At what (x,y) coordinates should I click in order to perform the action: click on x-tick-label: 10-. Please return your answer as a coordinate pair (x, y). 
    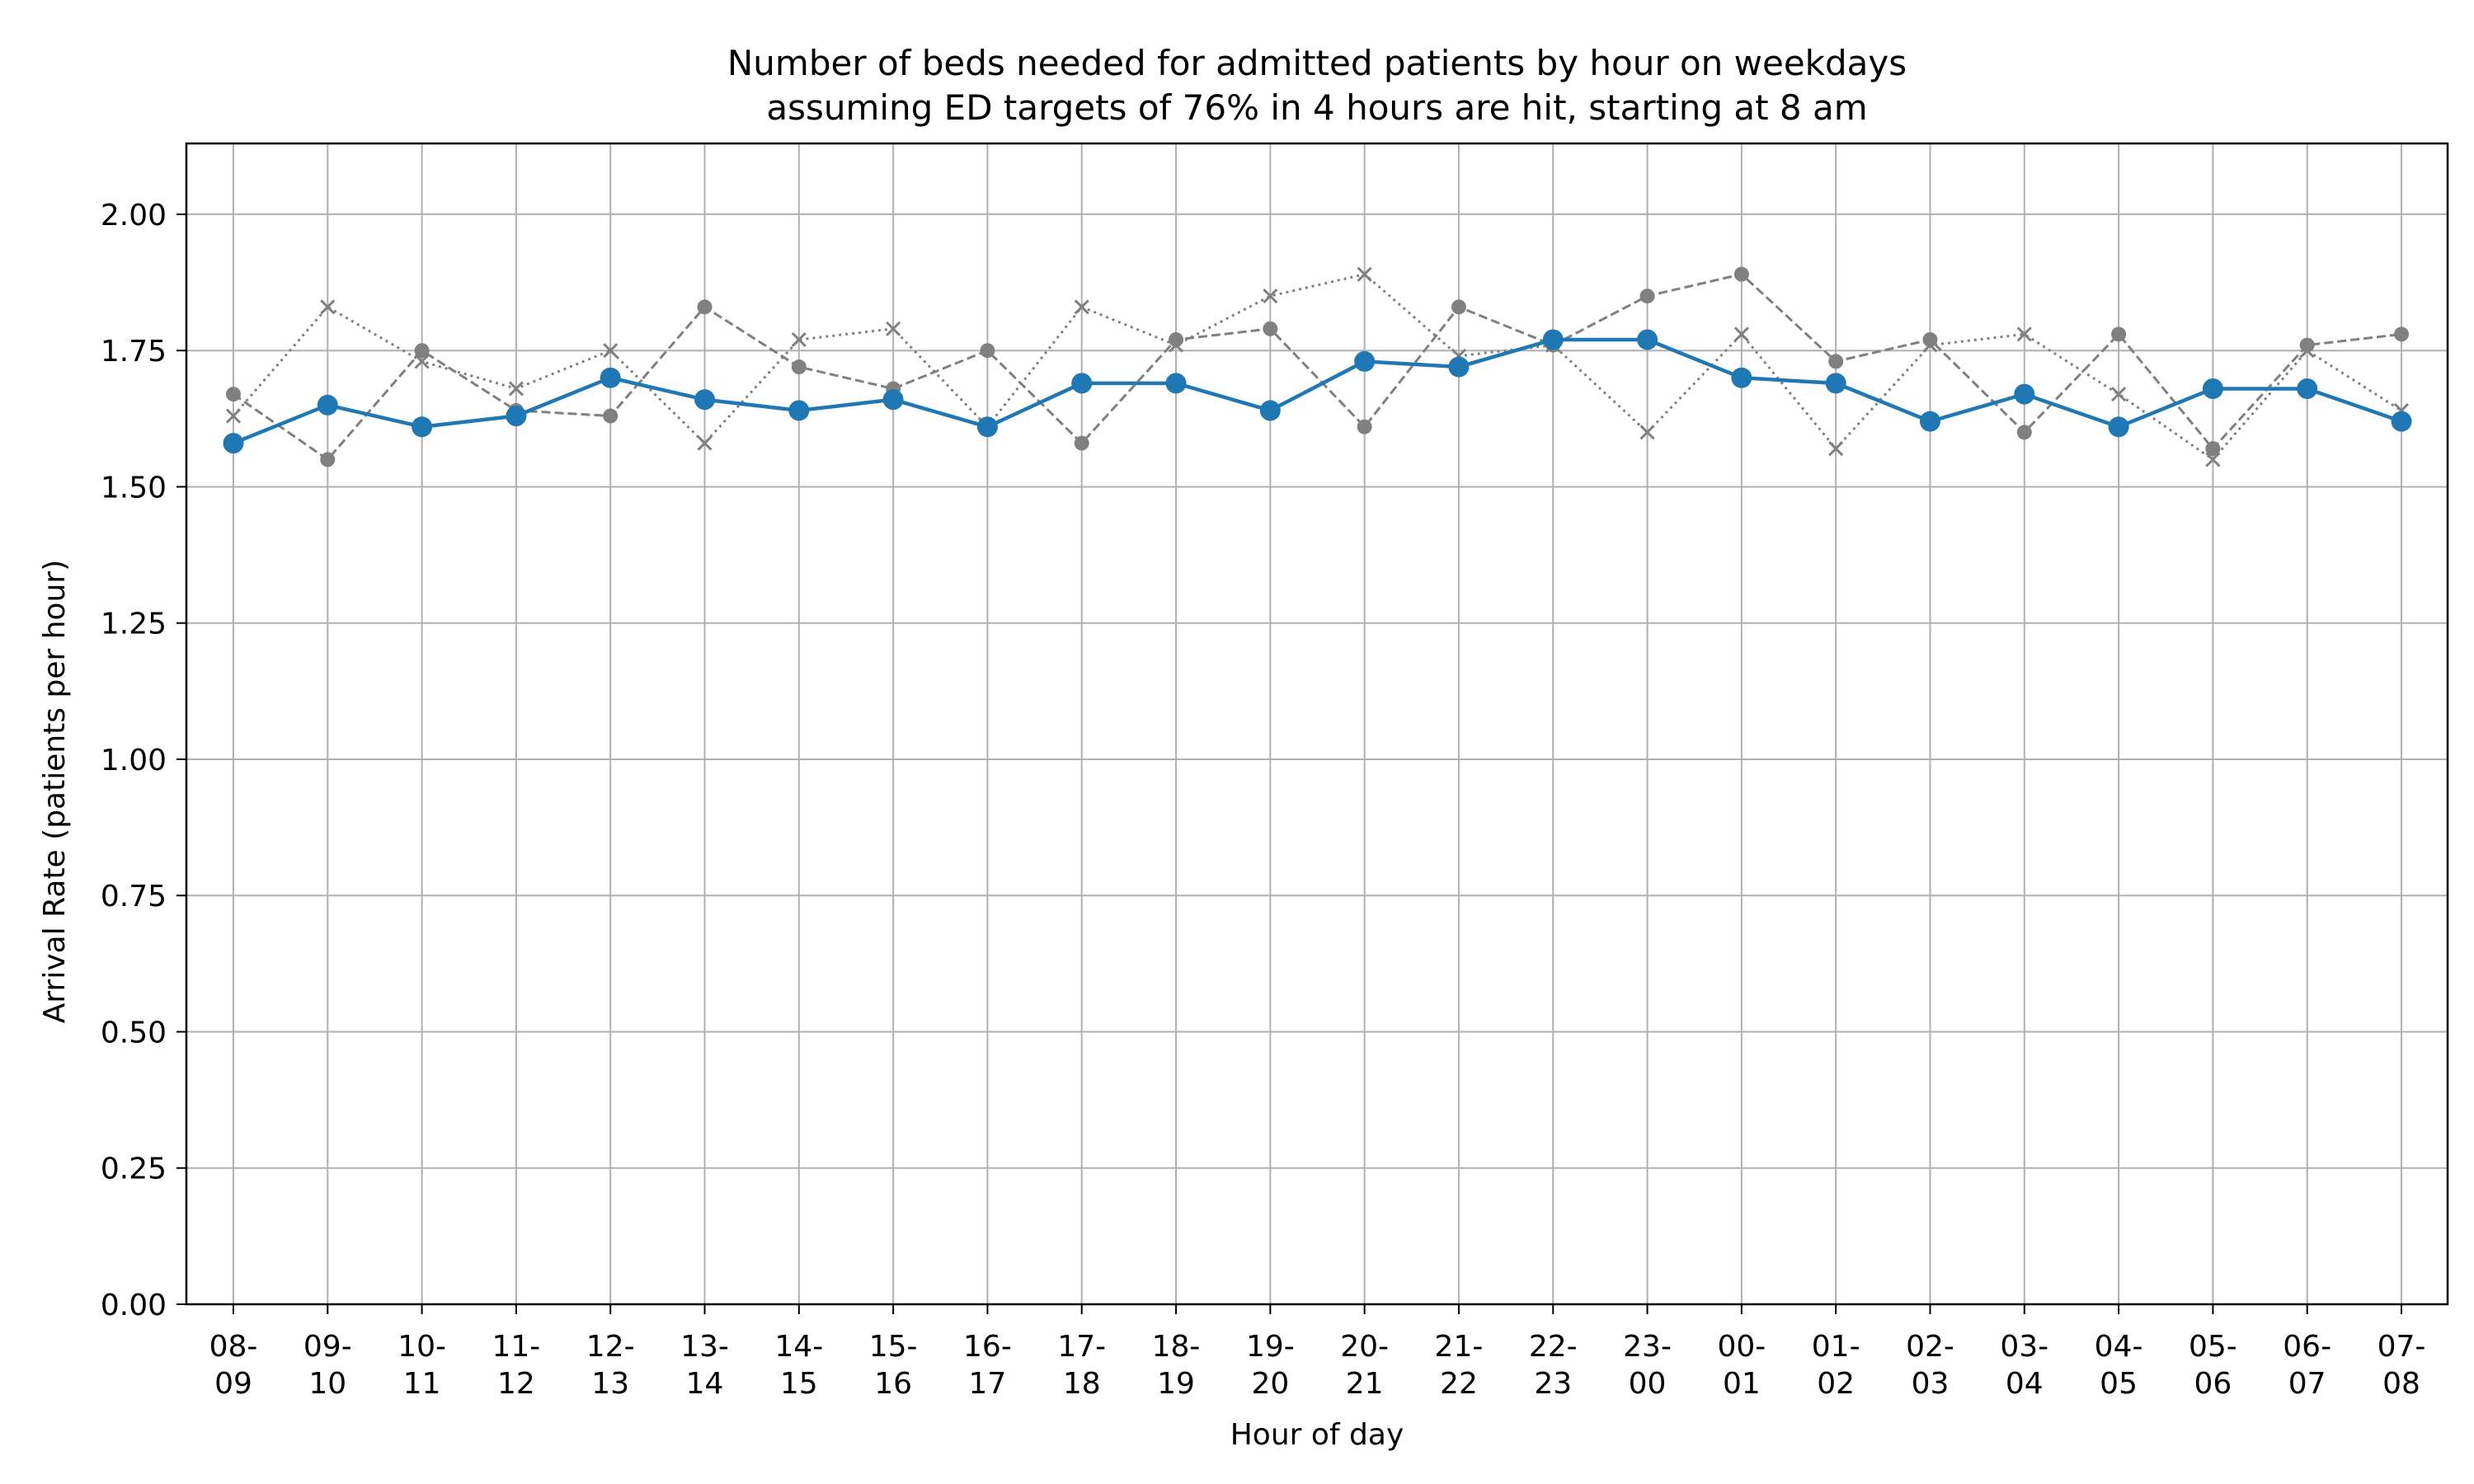
    Looking at the image, I should click on (421, 1347).